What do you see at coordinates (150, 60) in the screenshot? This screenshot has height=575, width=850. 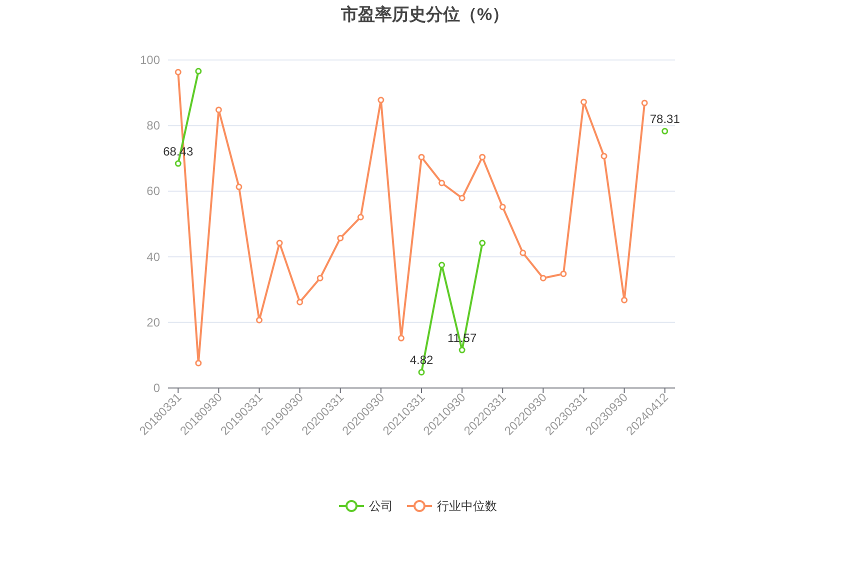 I see `y-tick-label: 100` at bounding box center [150, 60].